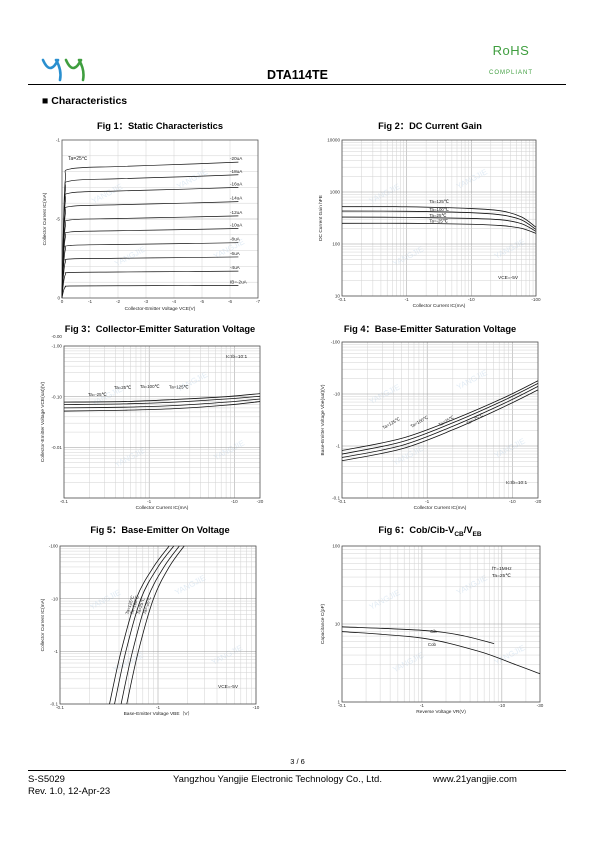 Image resolution: width=595 pixels, height=842 pixels. I want to click on rohs-compliant-label: COMPLIANT, so click(510, 73).